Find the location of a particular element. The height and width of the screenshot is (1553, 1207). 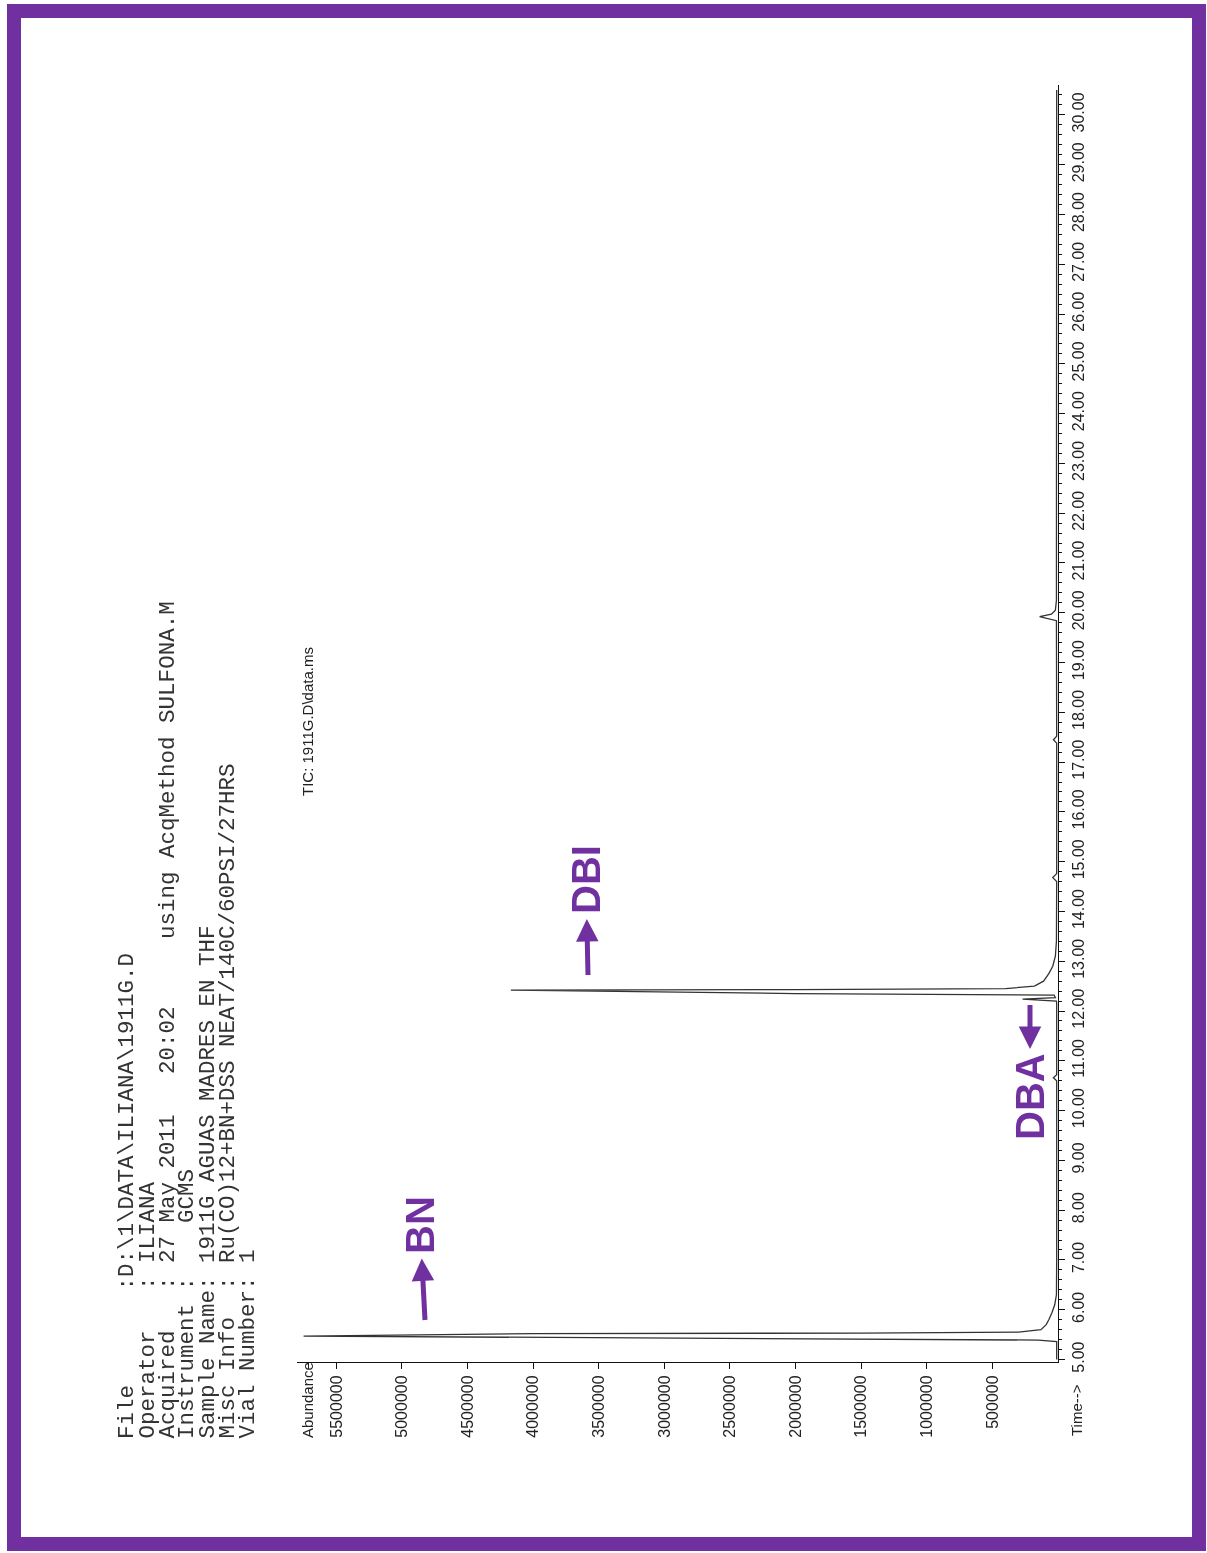

y-tick-label: 11.00 is located at coordinates (1079, 1058).